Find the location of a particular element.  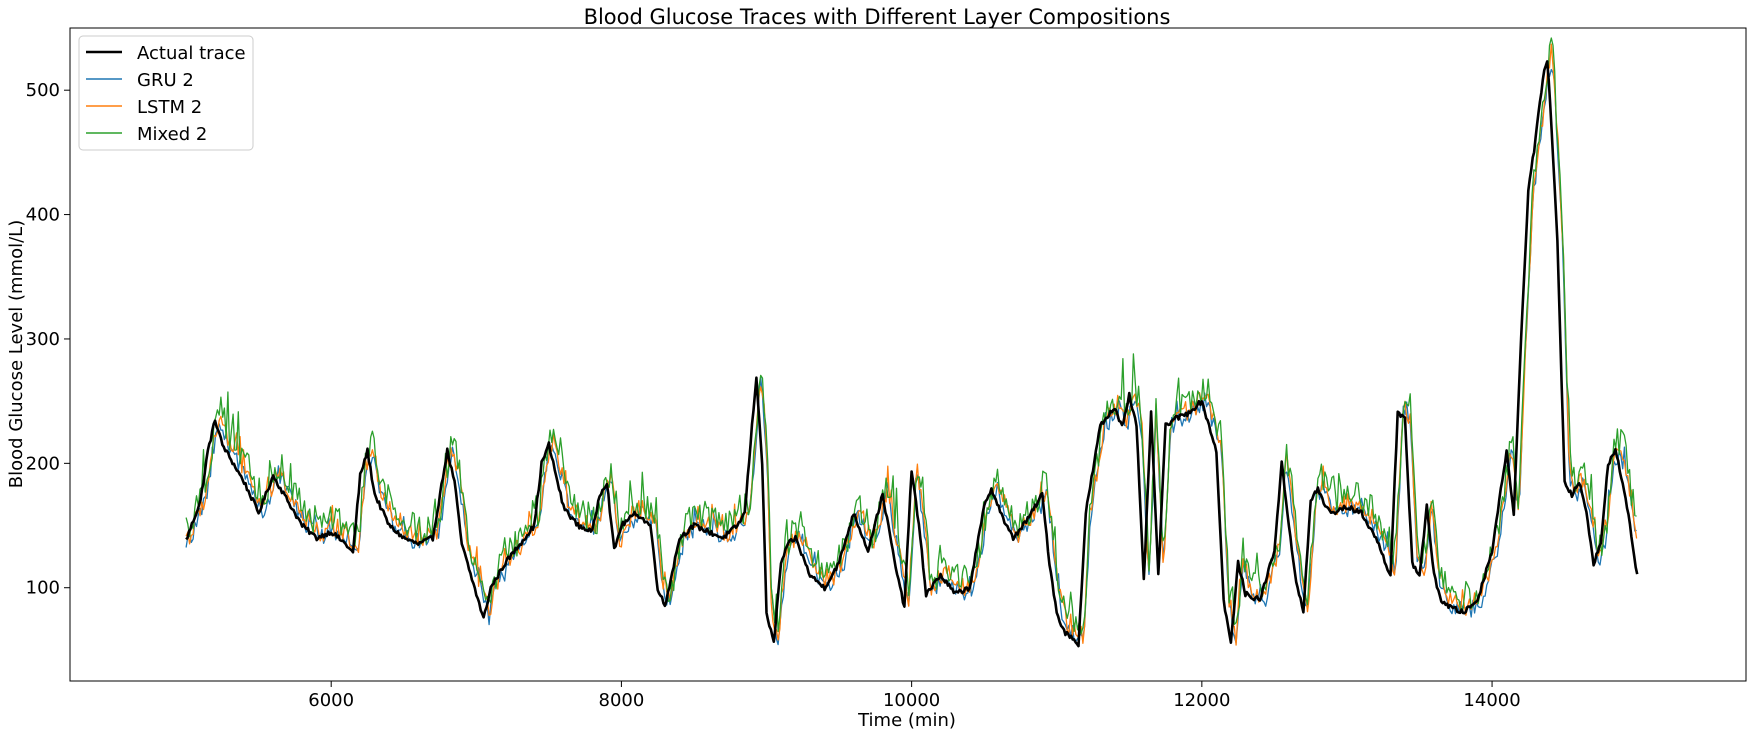

y-tick-label-100: 100 is located at coordinates (43, 588).